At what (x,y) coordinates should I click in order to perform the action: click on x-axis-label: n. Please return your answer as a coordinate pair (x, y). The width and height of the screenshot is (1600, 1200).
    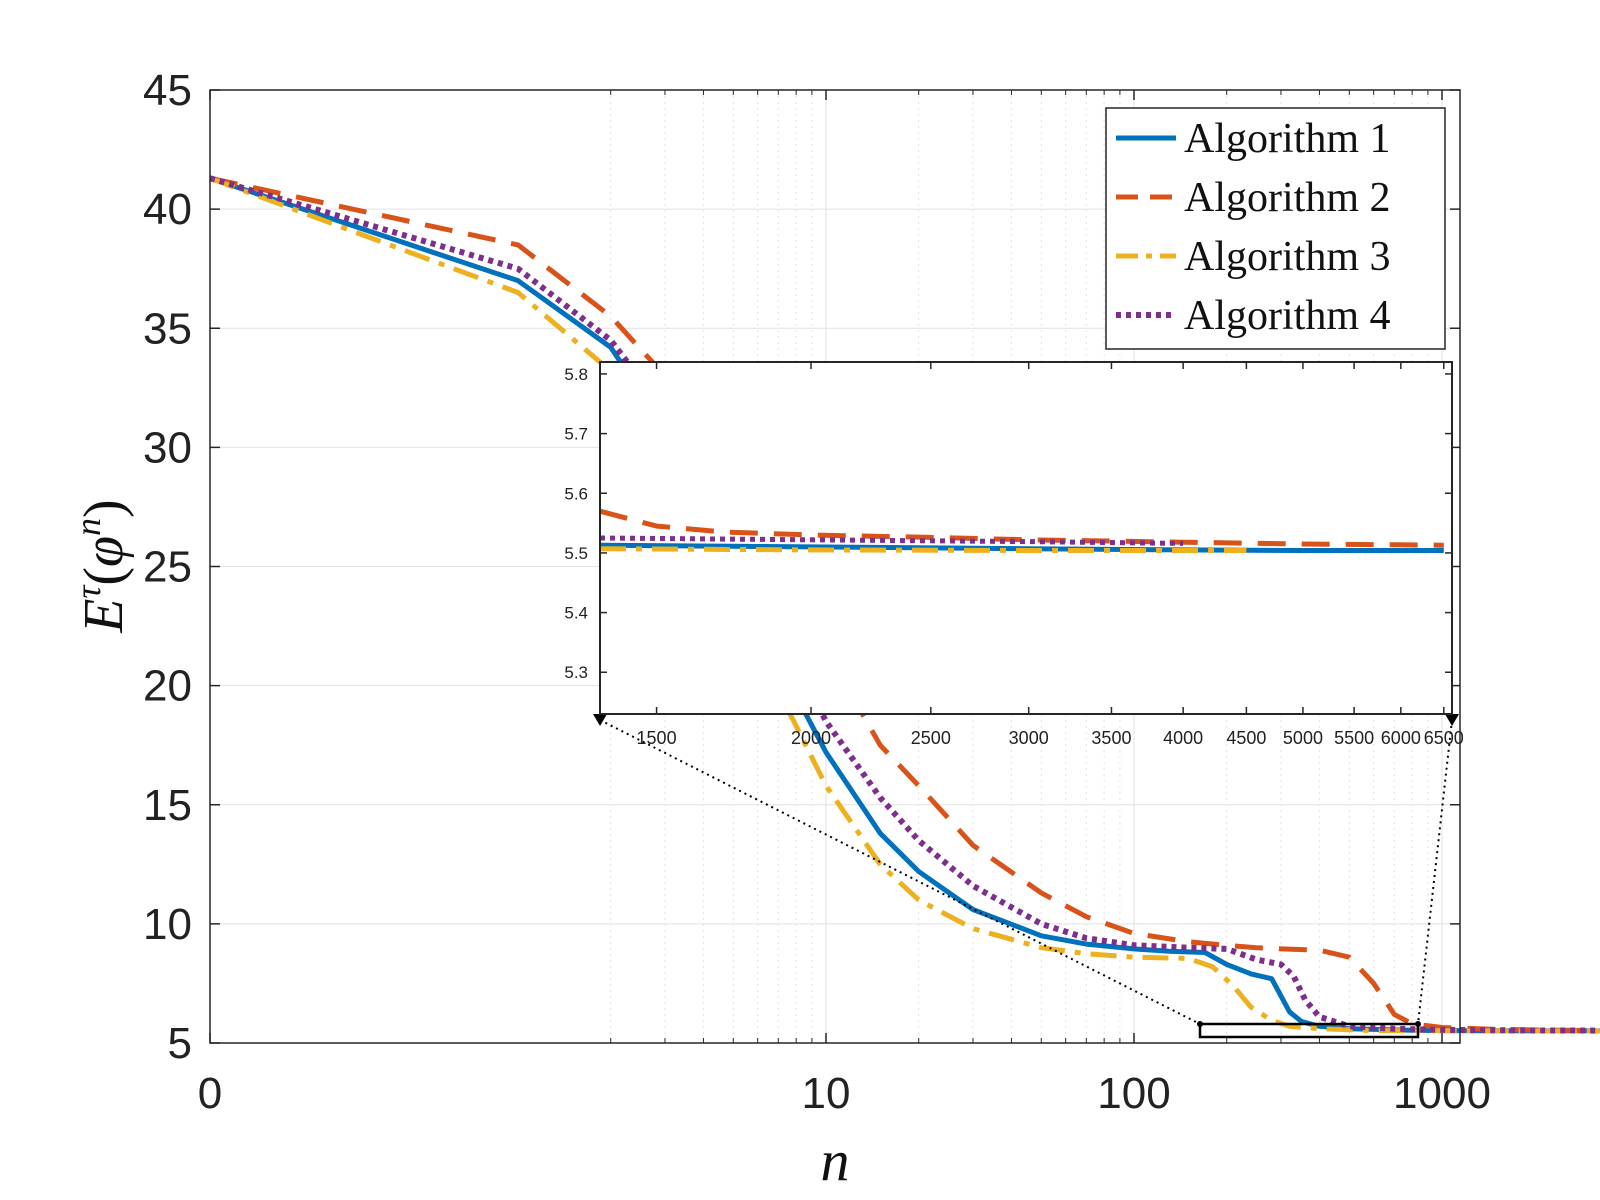
    Looking at the image, I should click on (835, 1160).